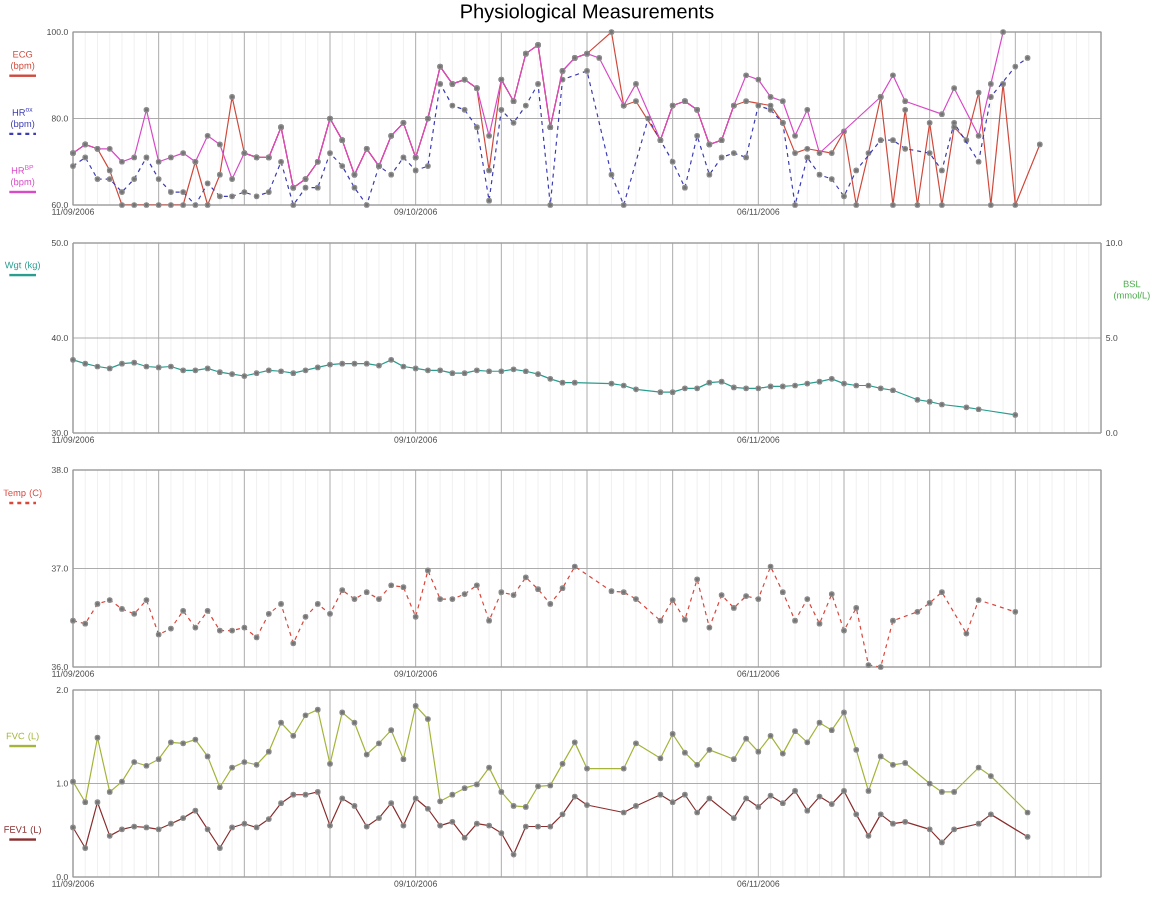 This screenshot has width=1162, height=901. Describe the element at coordinates (59, 243) in the screenshot. I see `y-tick-label: 50.0` at that location.